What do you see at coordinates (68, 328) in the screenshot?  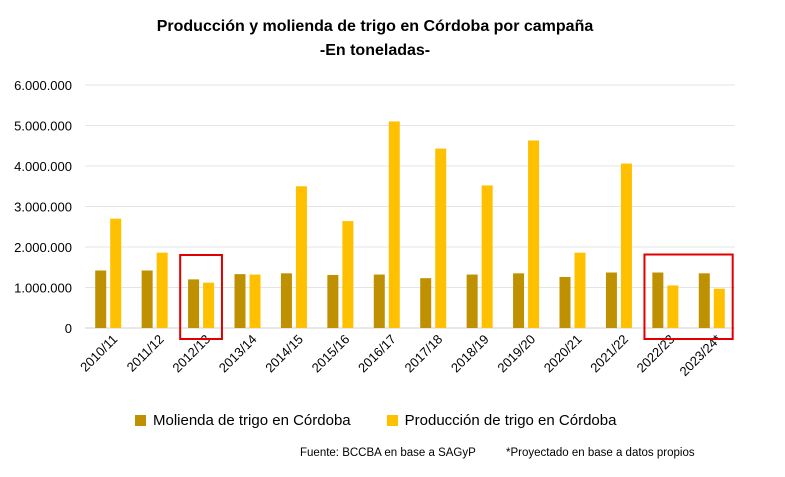 I see `y-tick-label: 0` at bounding box center [68, 328].